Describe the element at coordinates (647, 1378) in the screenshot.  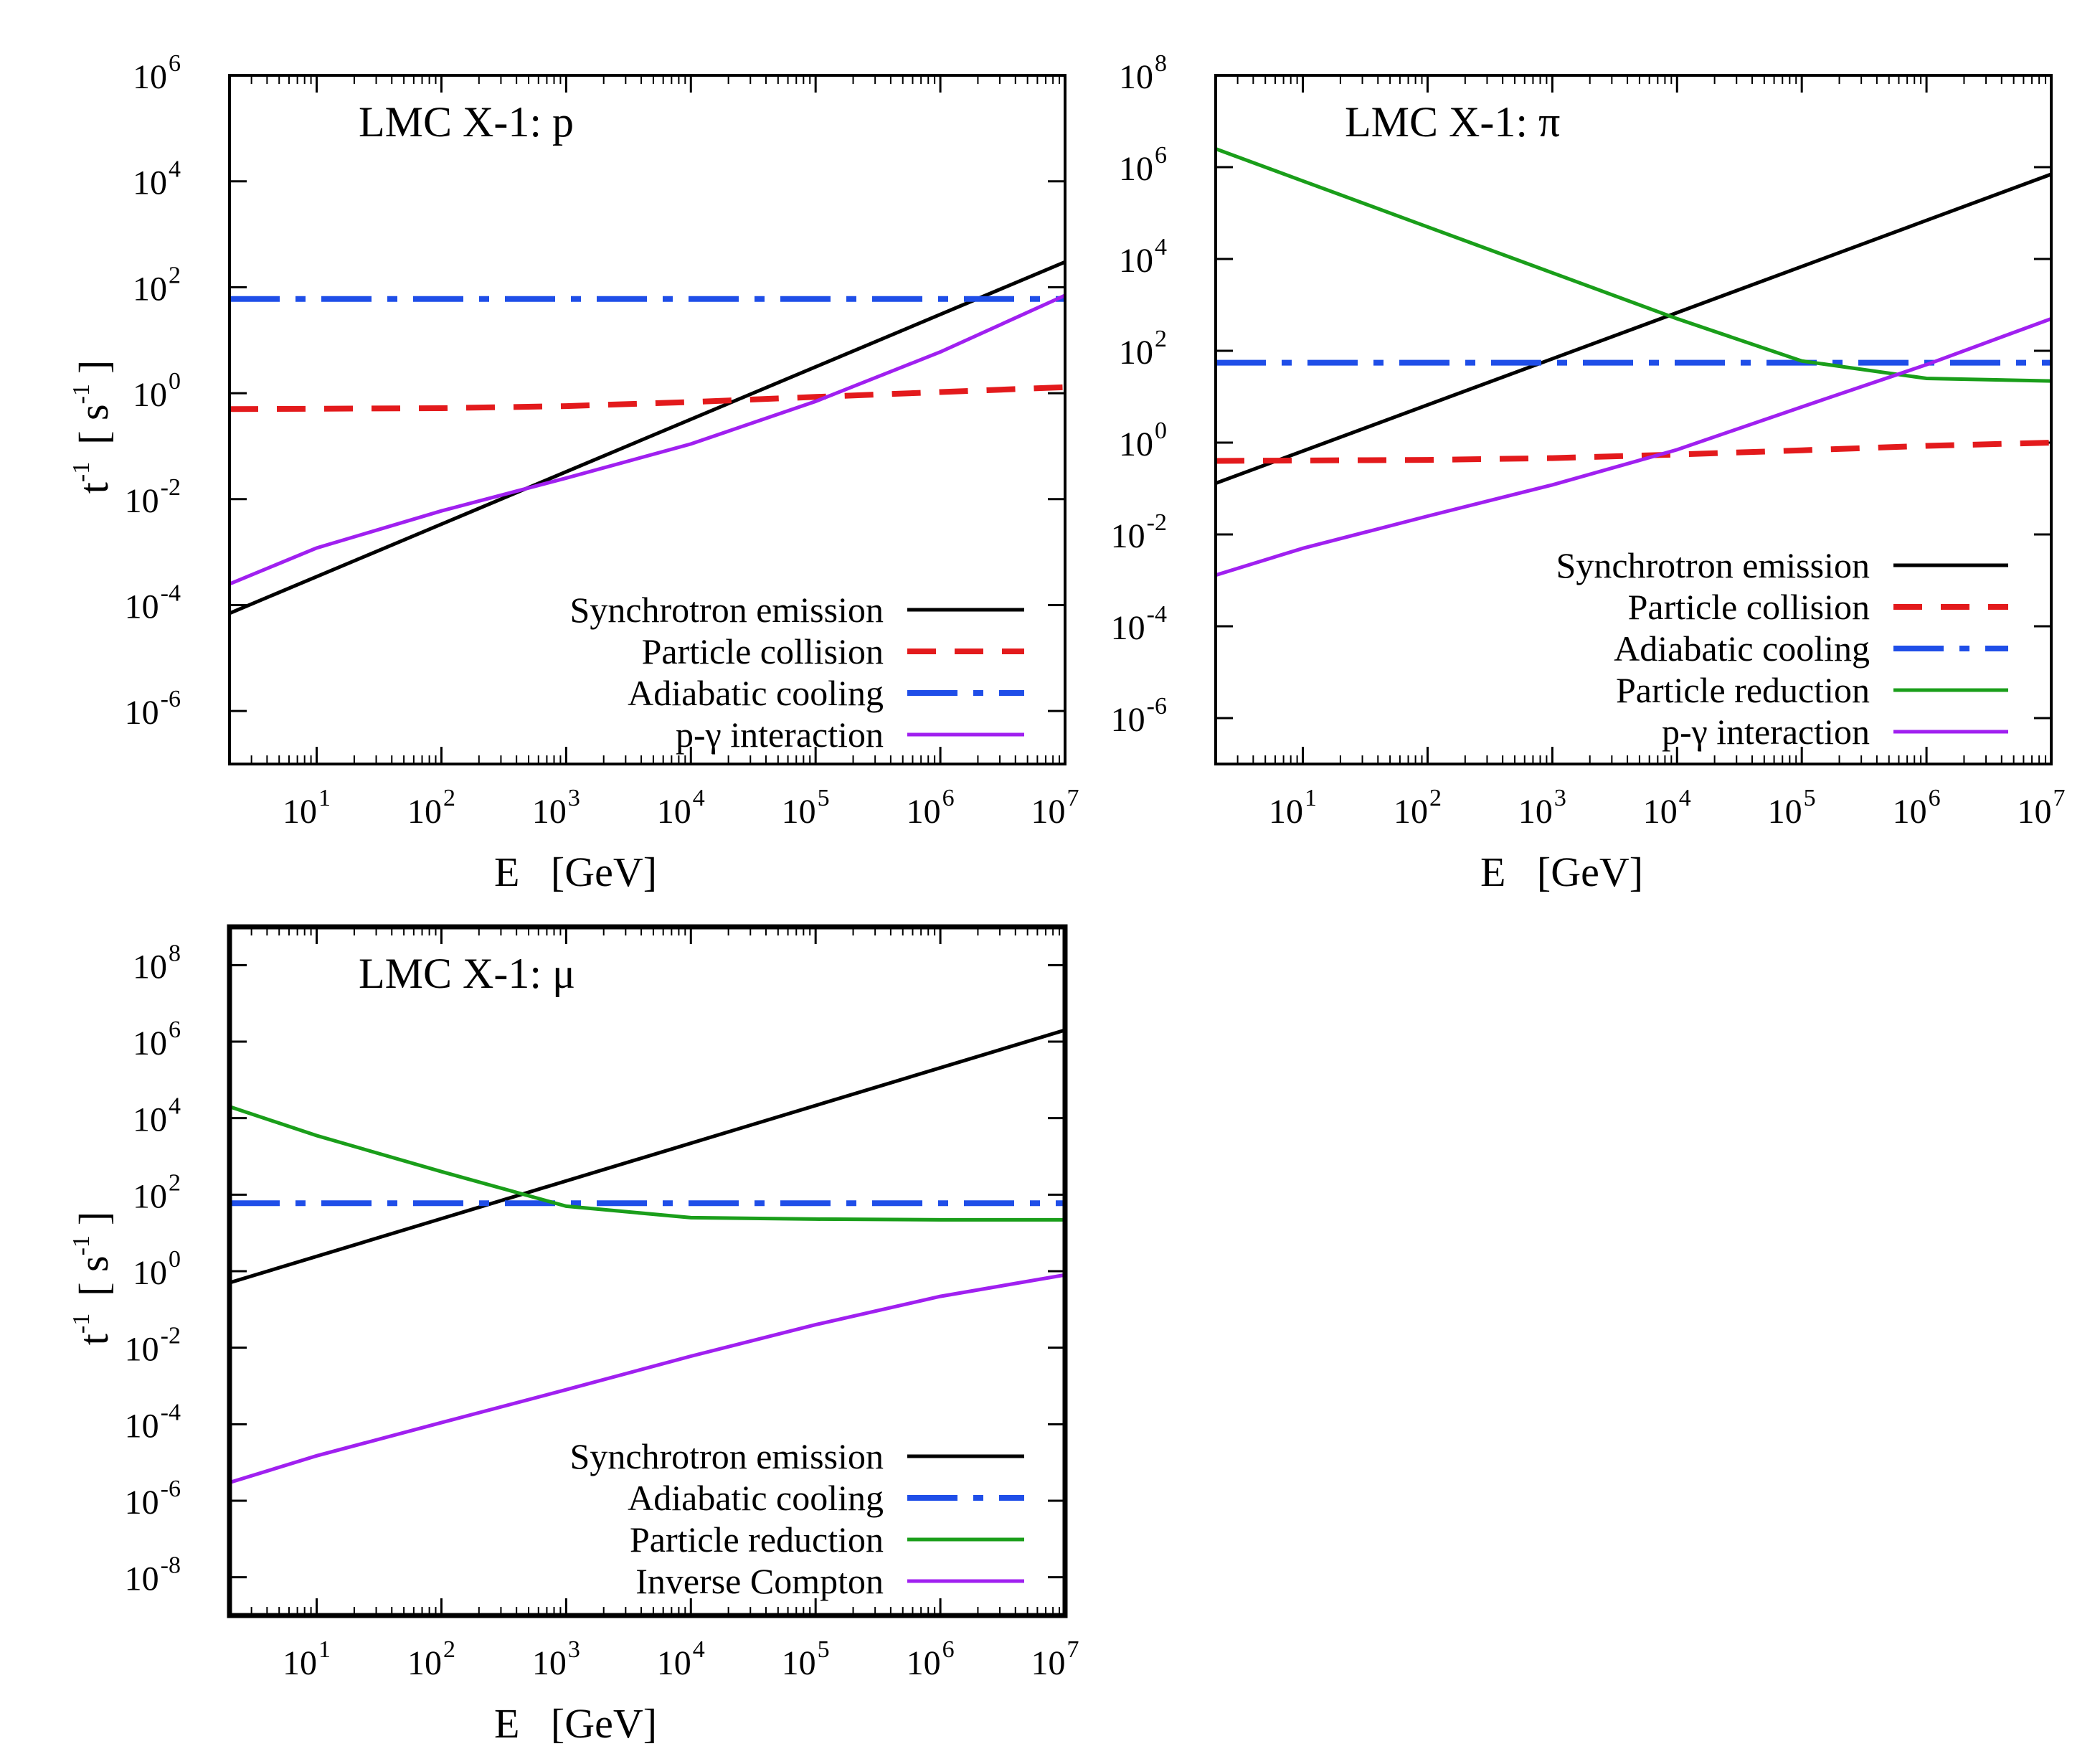
I see `series-line-inverse-compton` at that location.